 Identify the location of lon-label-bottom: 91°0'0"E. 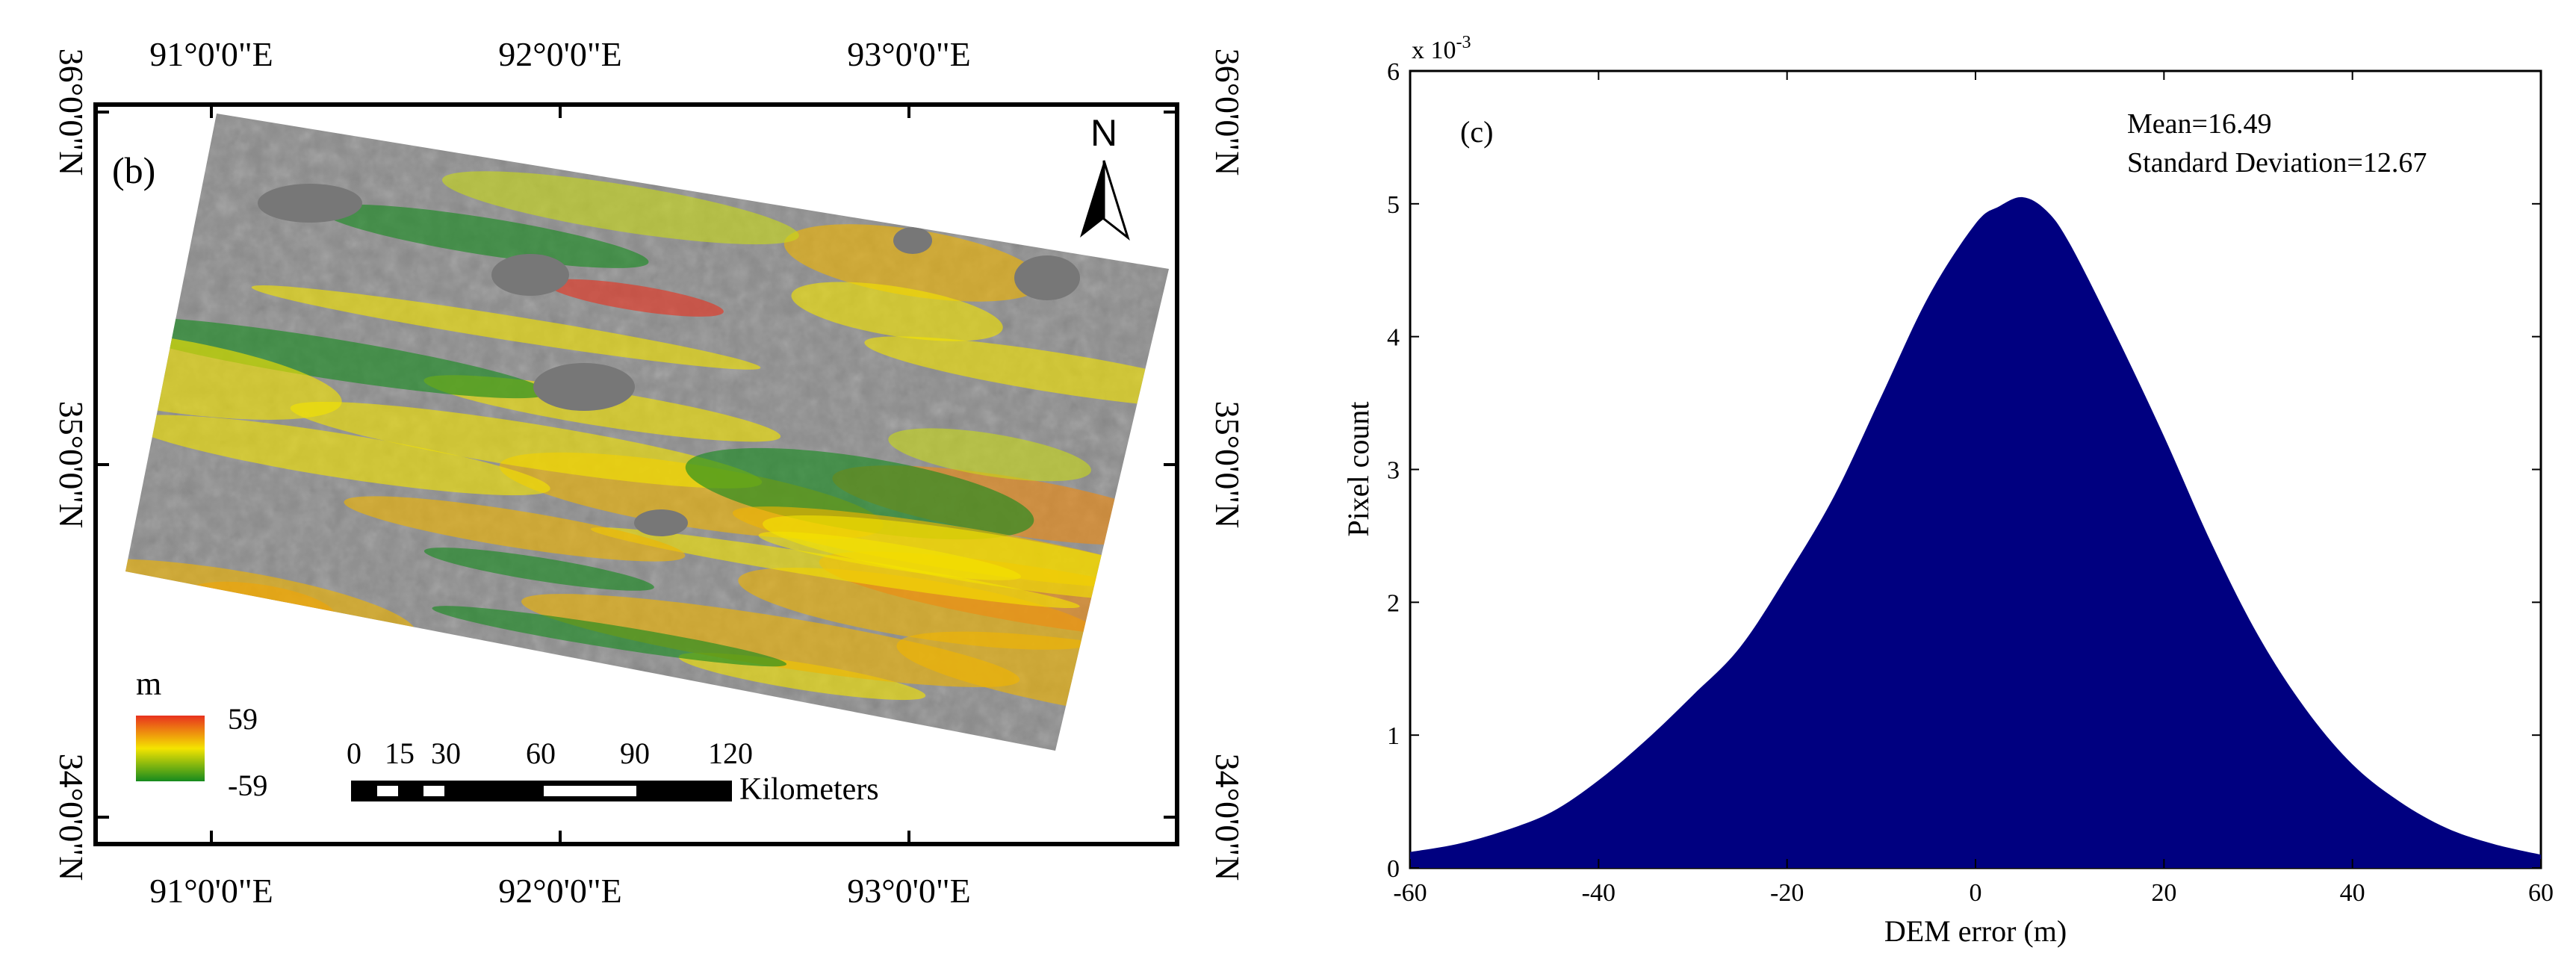
(211, 891).